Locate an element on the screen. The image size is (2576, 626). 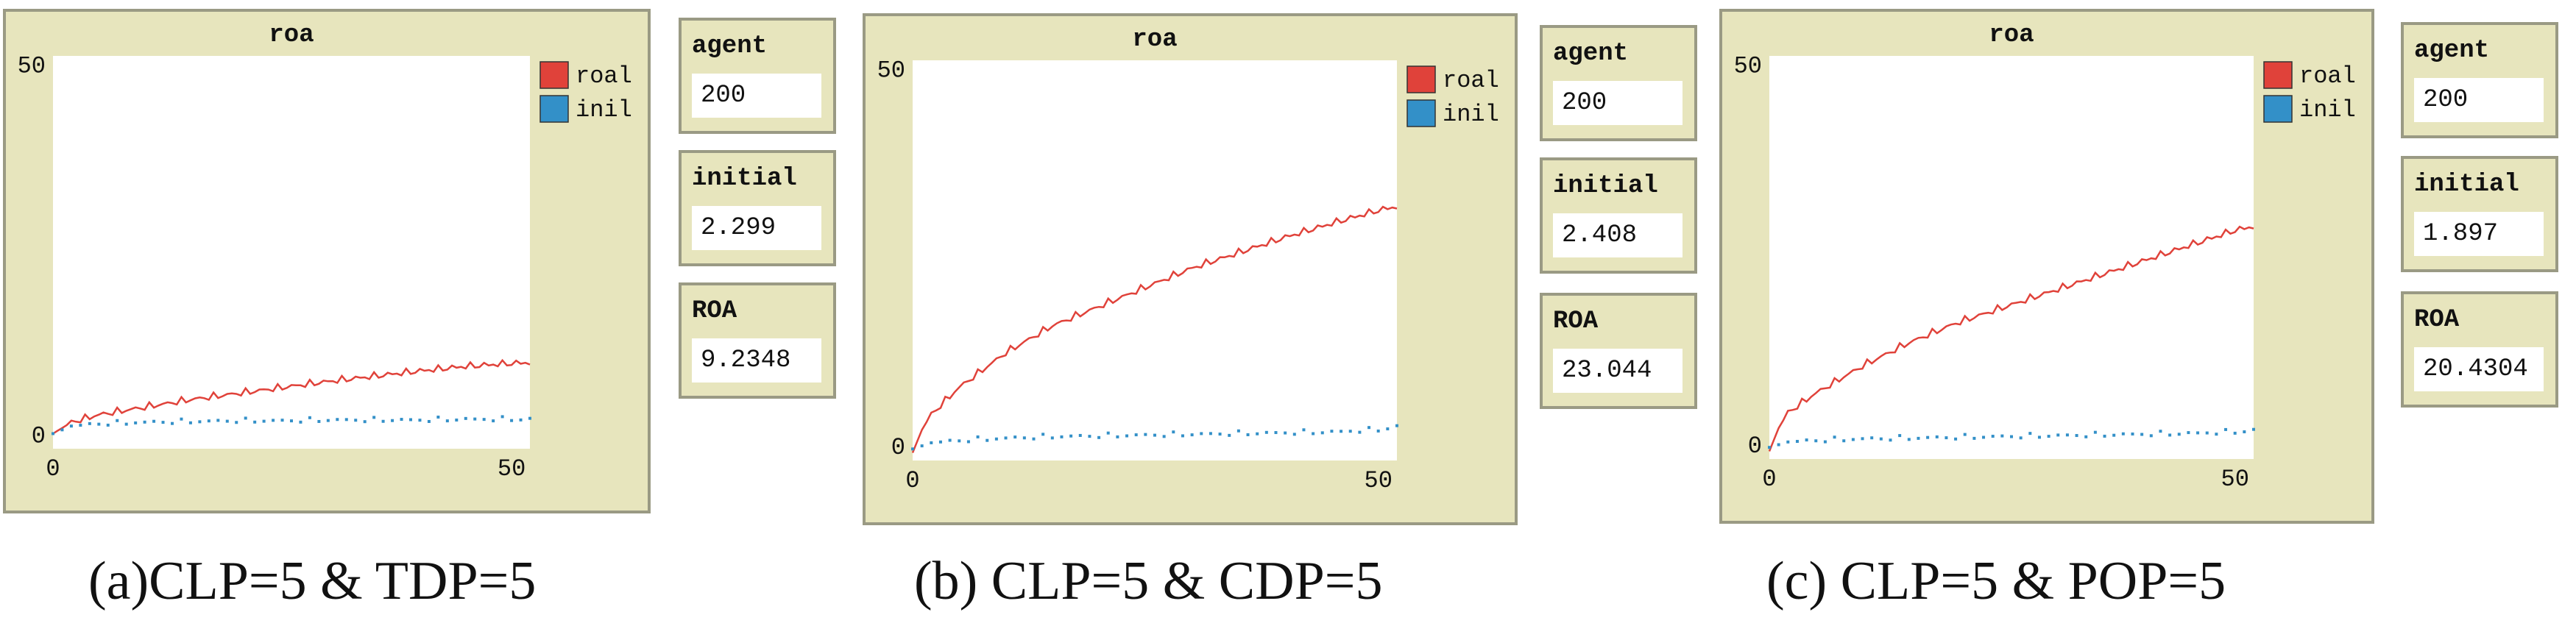
initial-monitor-c: initial 1.897 is located at coordinates (2479, 214).